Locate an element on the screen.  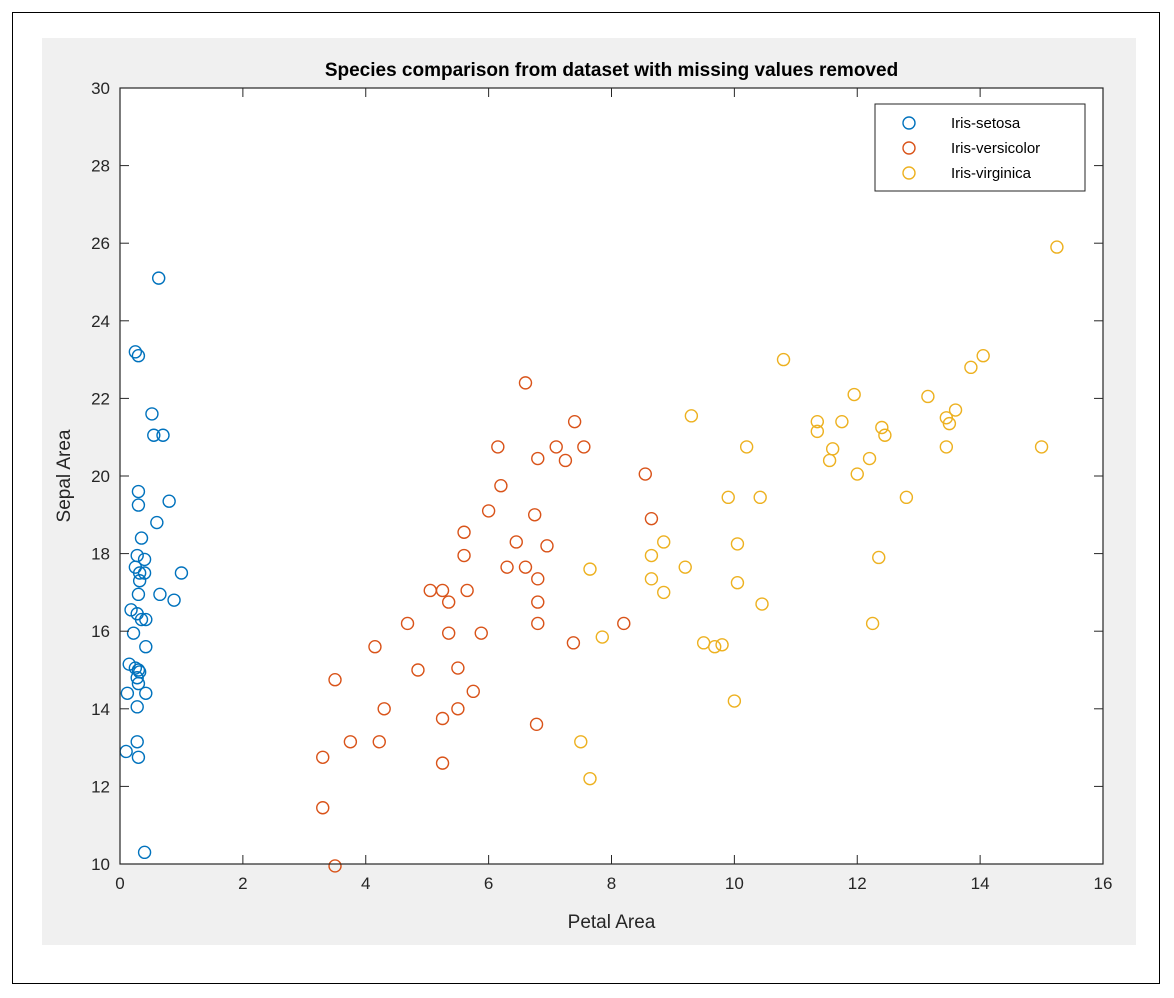
y-tick-label: 14 is located at coordinates (100, 709).